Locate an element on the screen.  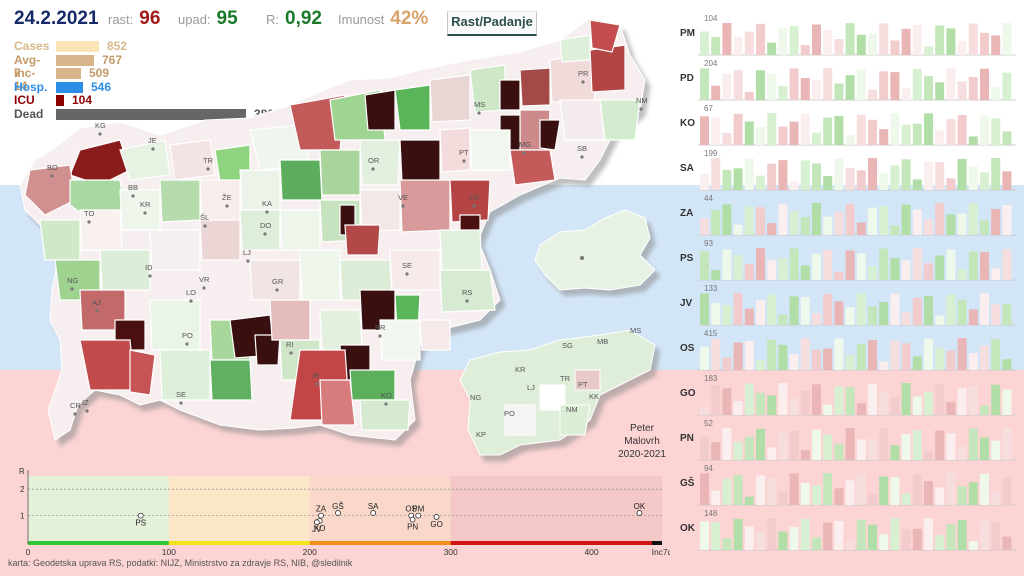
risk-strip-end is located at coordinates (657, 543).